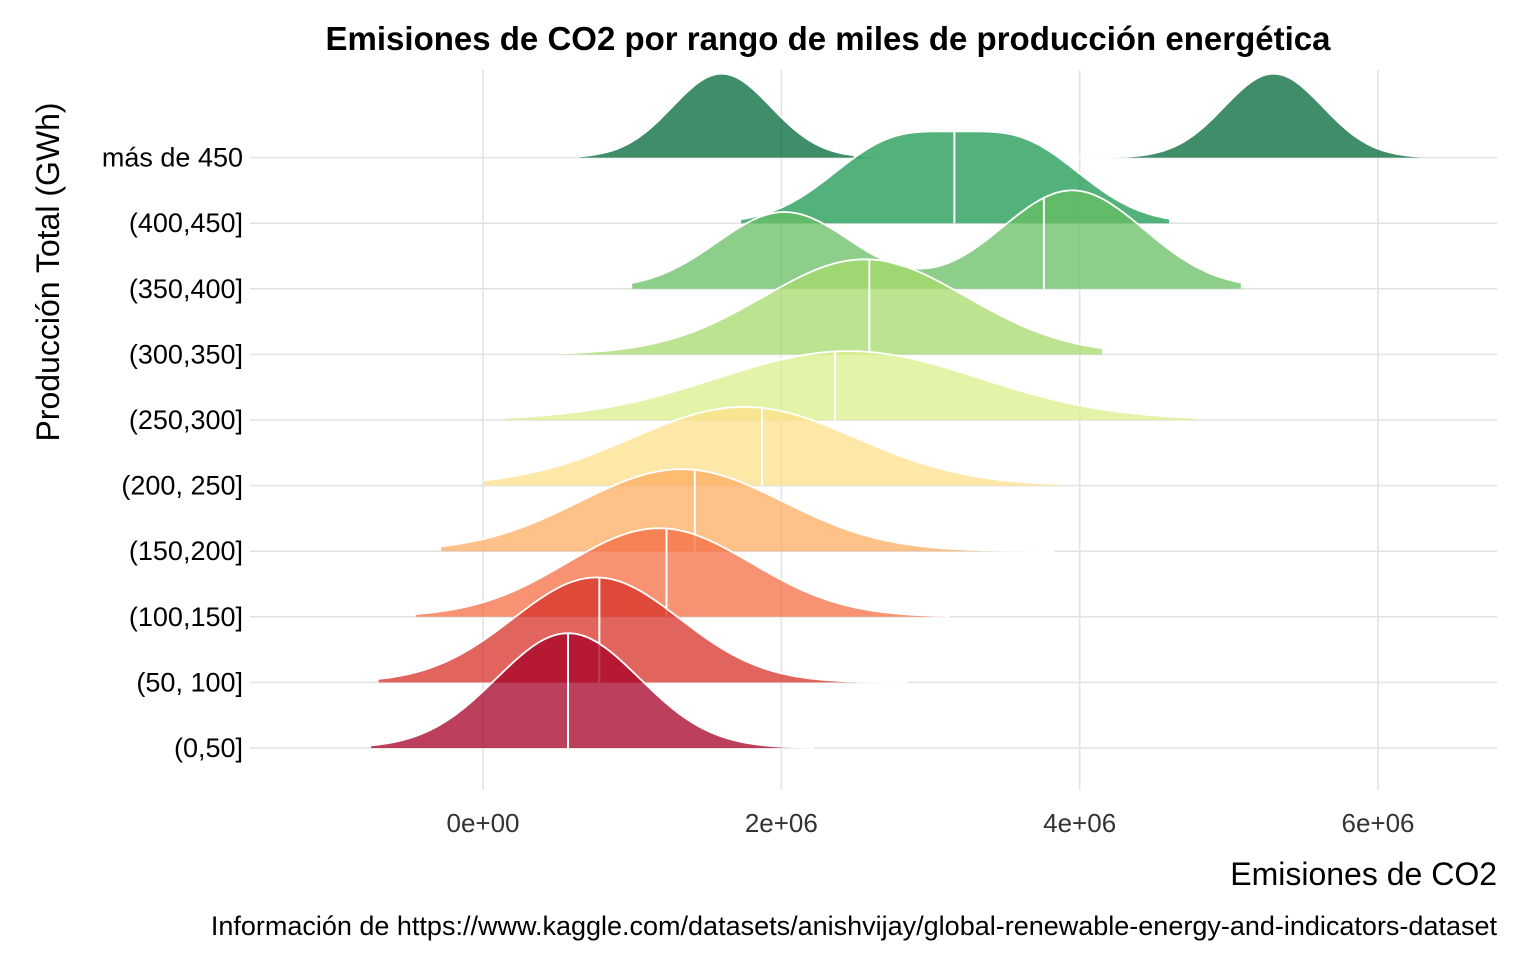 Image resolution: width=1536 pixels, height=960 pixels. What do you see at coordinates (930, 823) in the screenshot?
I see `x-tick-labels: 0e+00 2e+06 4e+06 6e+06` at bounding box center [930, 823].